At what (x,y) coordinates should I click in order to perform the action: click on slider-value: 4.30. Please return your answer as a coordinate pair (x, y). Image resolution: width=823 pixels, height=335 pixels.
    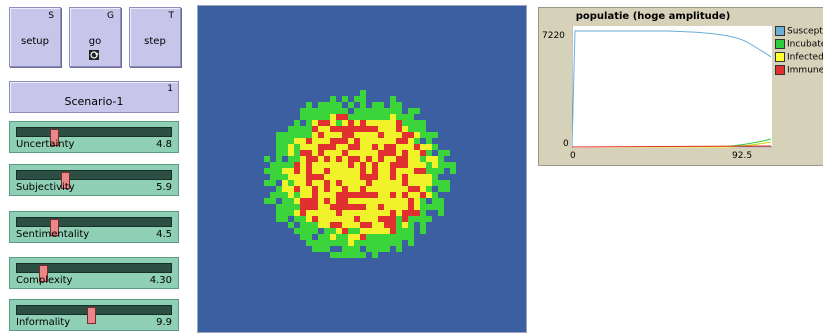
    Looking at the image, I should click on (160, 280).